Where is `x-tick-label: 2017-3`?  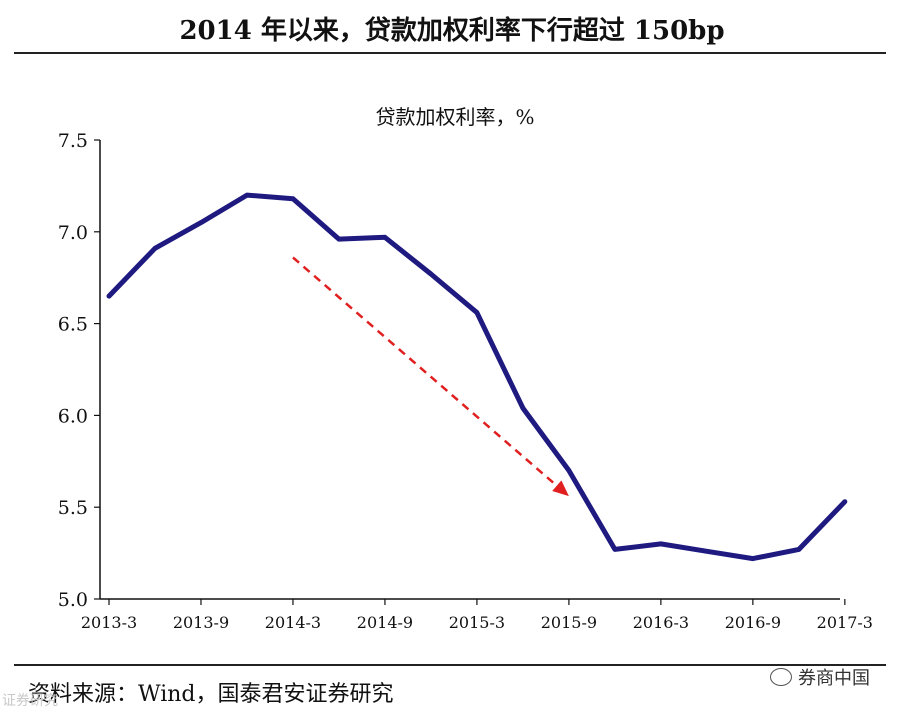
x-tick-label: 2017-3 is located at coordinates (845, 622).